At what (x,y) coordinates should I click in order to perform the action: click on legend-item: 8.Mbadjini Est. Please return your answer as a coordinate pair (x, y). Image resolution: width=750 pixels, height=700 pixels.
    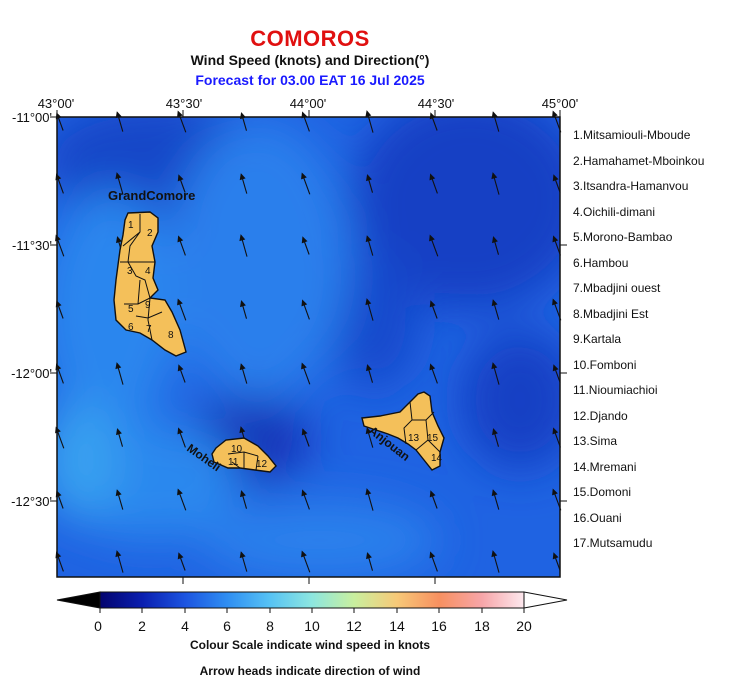
    Looking at the image, I should click on (611, 314).